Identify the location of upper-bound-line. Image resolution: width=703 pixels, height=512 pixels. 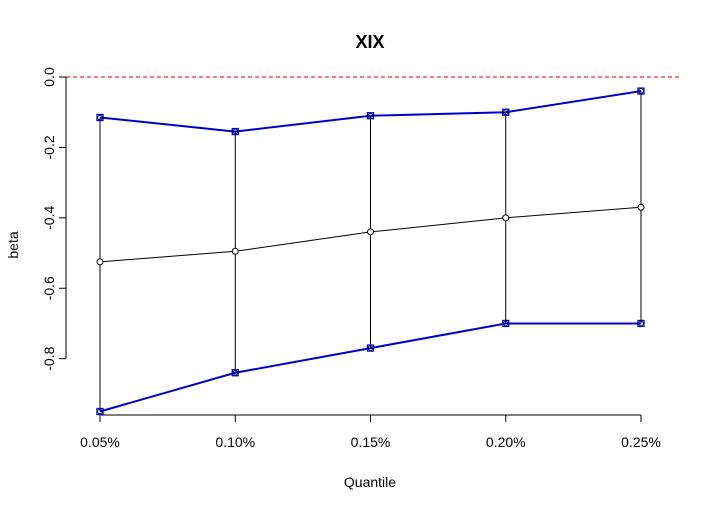
(370, 111).